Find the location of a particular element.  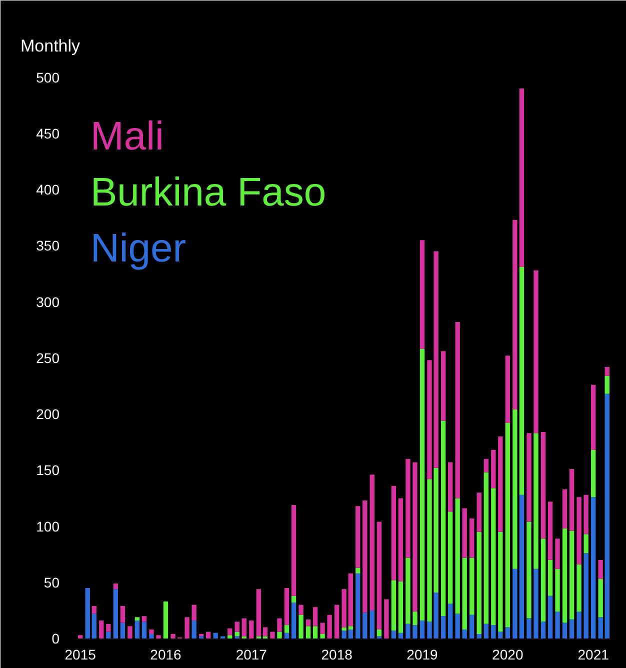

x-tick-label: 2018 is located at coordinates (337, 654).